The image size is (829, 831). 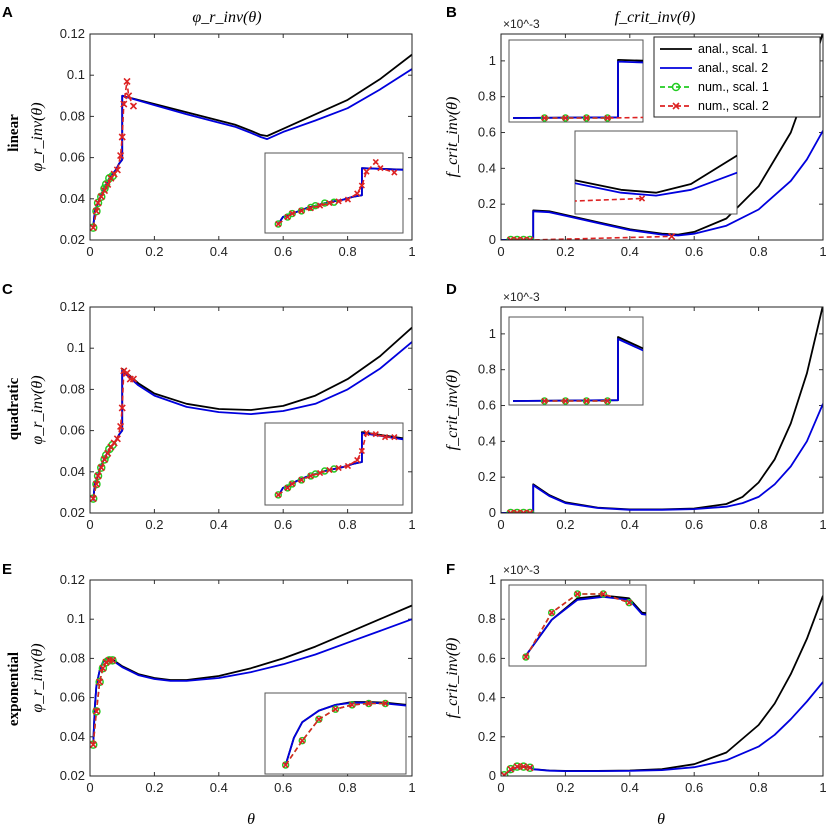 I want to click on y-tick-label: 0.12, so click(x=72, y=579).